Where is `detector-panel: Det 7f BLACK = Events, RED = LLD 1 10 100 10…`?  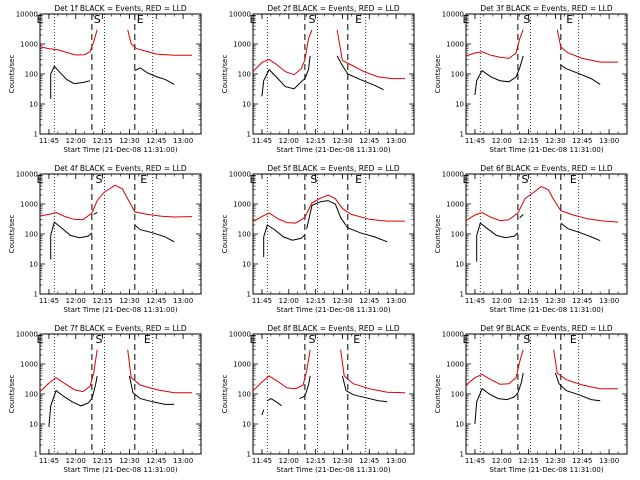 detector-panel: Det 7f BLACK = Events, RED = LLD 1 10 100 10… is located at coordinates (105, 399).